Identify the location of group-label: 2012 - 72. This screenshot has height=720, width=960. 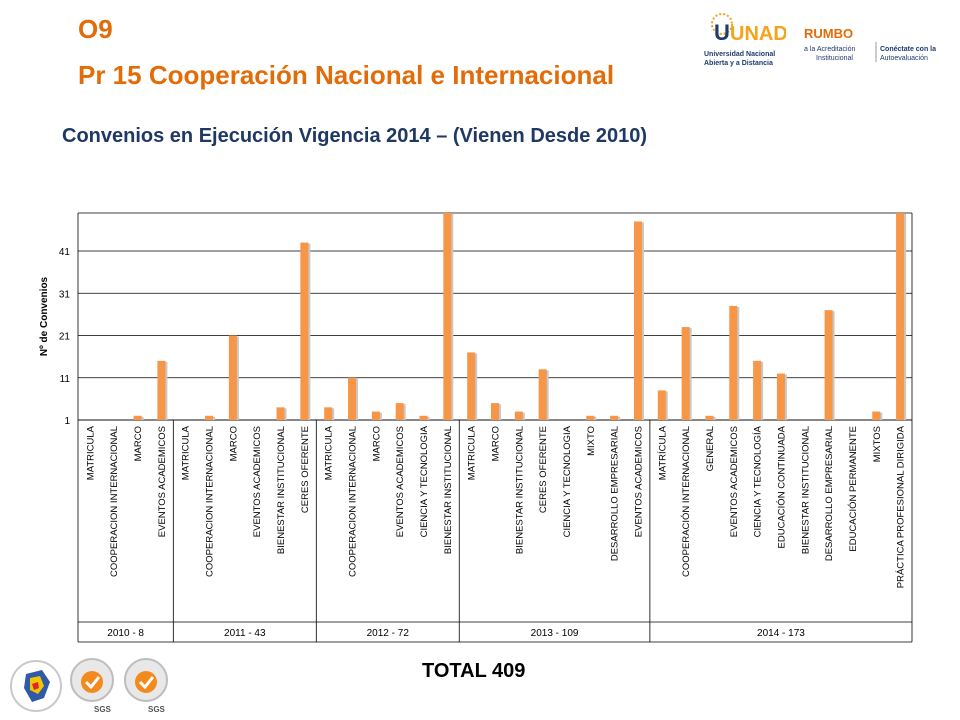
(388, 633).